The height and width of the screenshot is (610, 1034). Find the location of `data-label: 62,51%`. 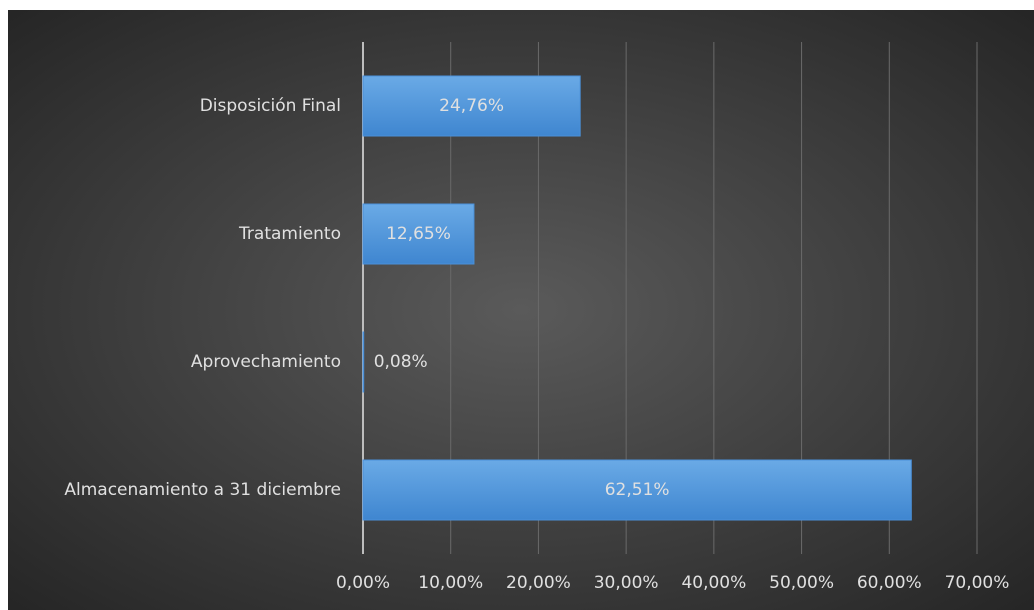

data-label: 62,51% is located at coordinates (637, 490).